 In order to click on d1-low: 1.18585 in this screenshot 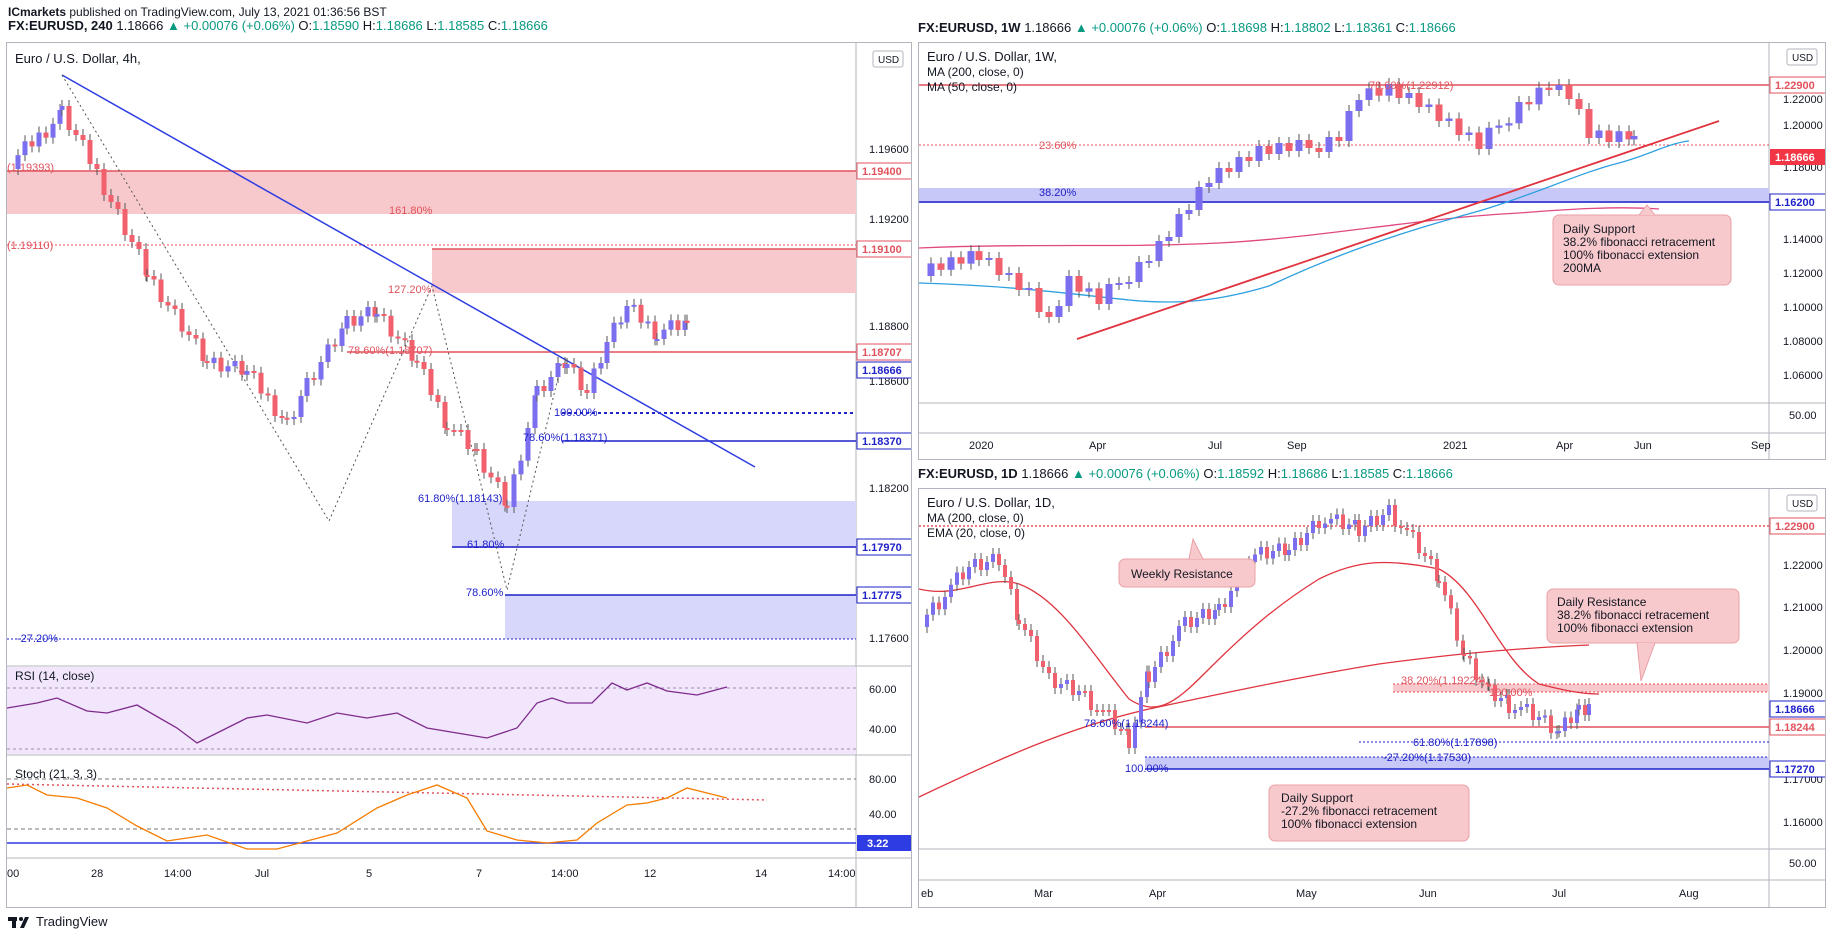, I will do `click(1366, 473)`.